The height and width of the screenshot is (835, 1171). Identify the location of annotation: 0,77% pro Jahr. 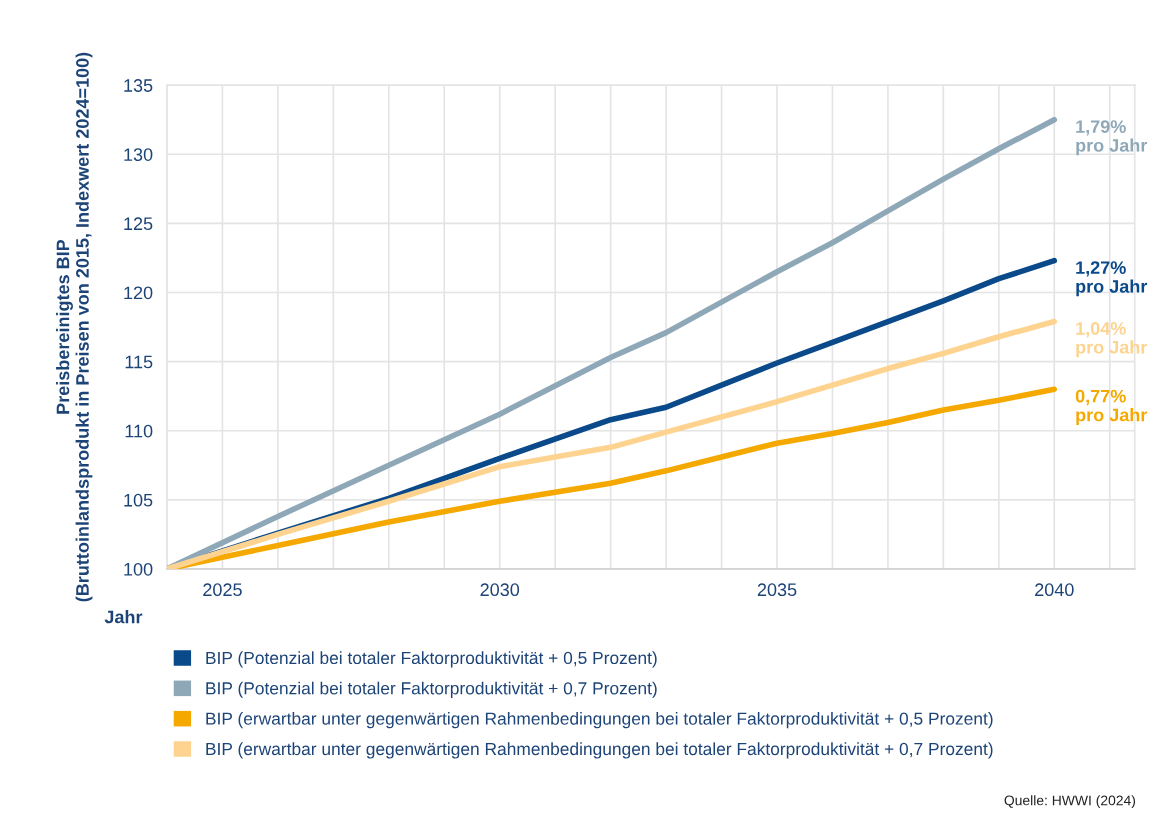
(1111, 407).